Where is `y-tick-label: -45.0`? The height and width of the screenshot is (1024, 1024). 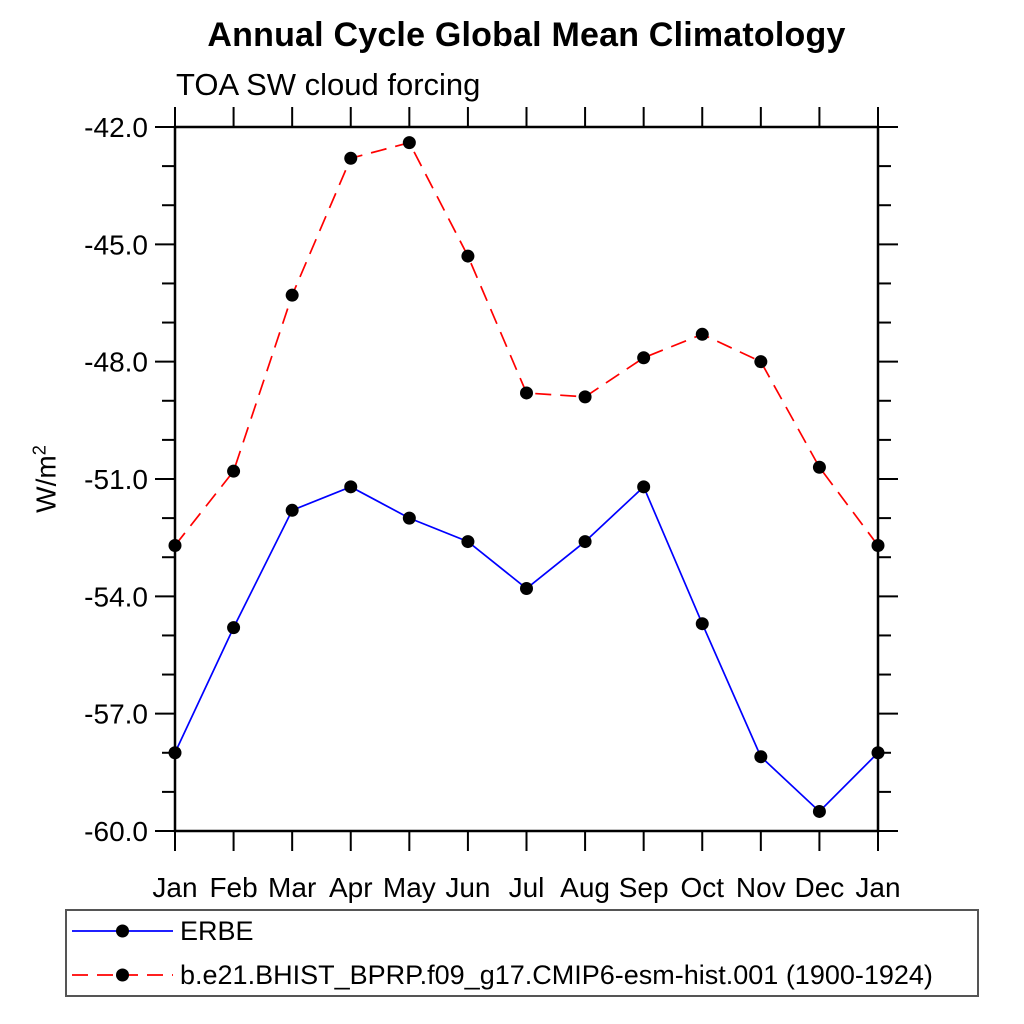
y-tick-label: -45.0 is located at coordinates (116, 244).